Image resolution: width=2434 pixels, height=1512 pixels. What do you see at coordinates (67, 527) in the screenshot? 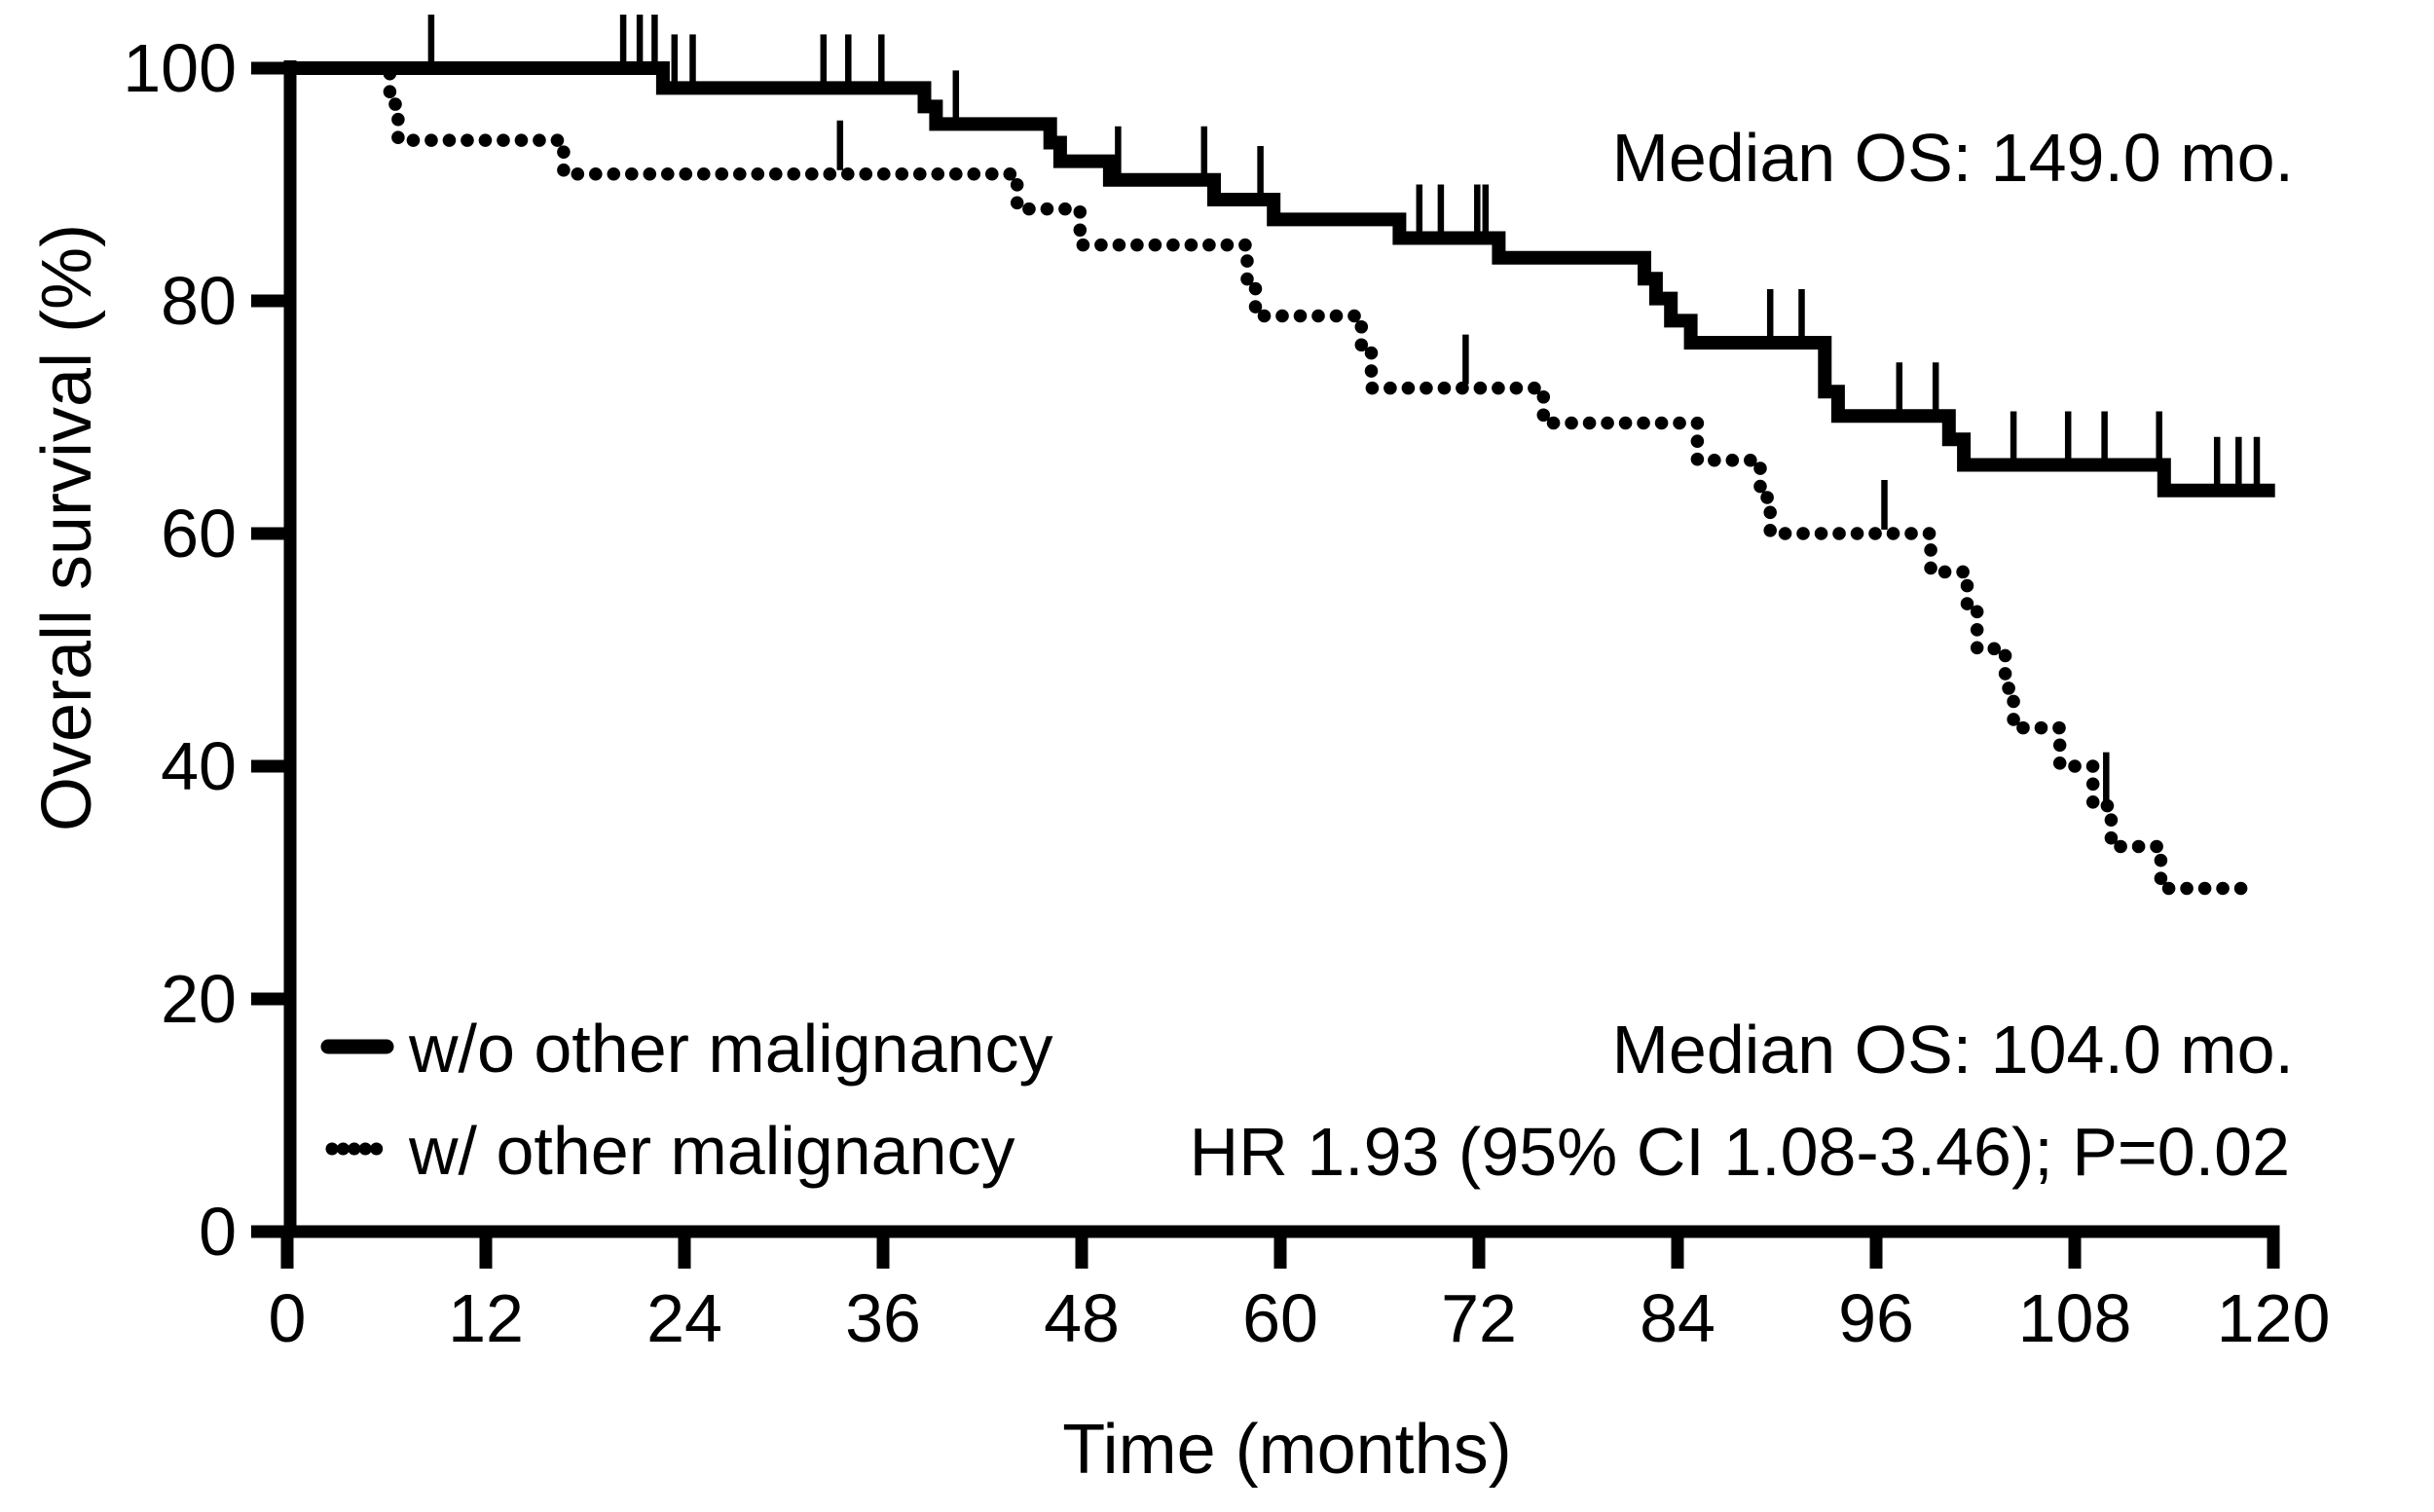
I see `y-axis-title: Overall survival (%)` at bounding box center [67, 527].